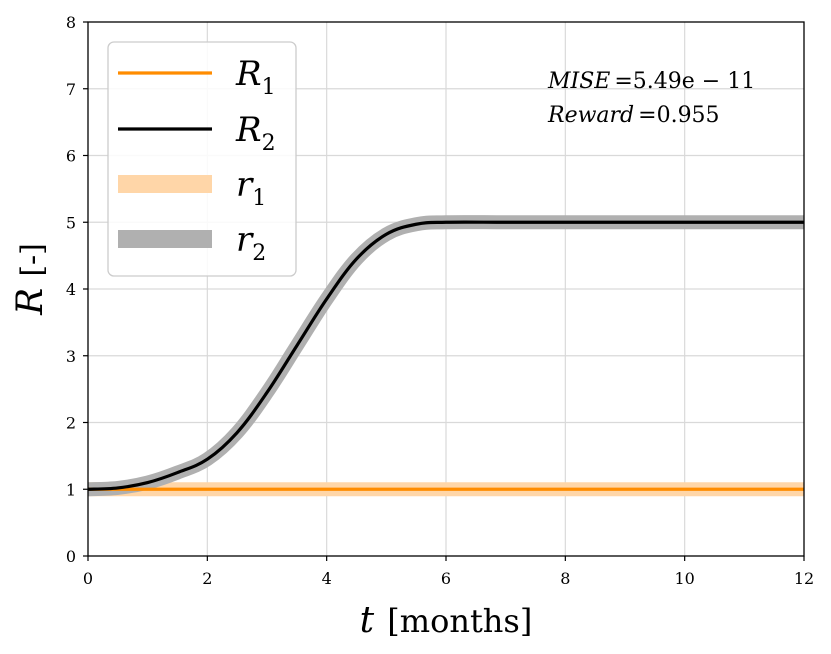  I want to click on y-tick-label: 7, so click(71, 89).